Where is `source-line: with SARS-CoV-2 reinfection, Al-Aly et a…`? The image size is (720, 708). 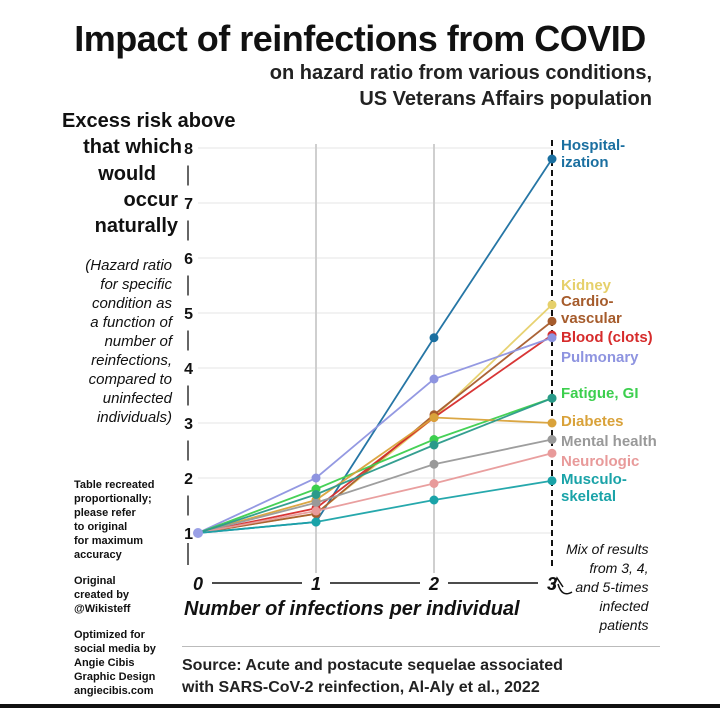 source-line: with SARS-CoV-2 reinfection, Al-Aly et a… is located at coordinates (361, 687).